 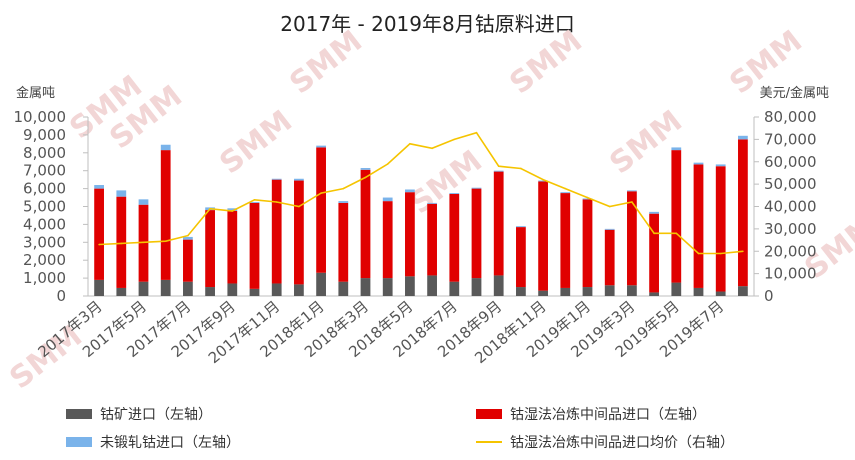 I want to click on left-tick-label: 6,000, so click(x=44, y=189).